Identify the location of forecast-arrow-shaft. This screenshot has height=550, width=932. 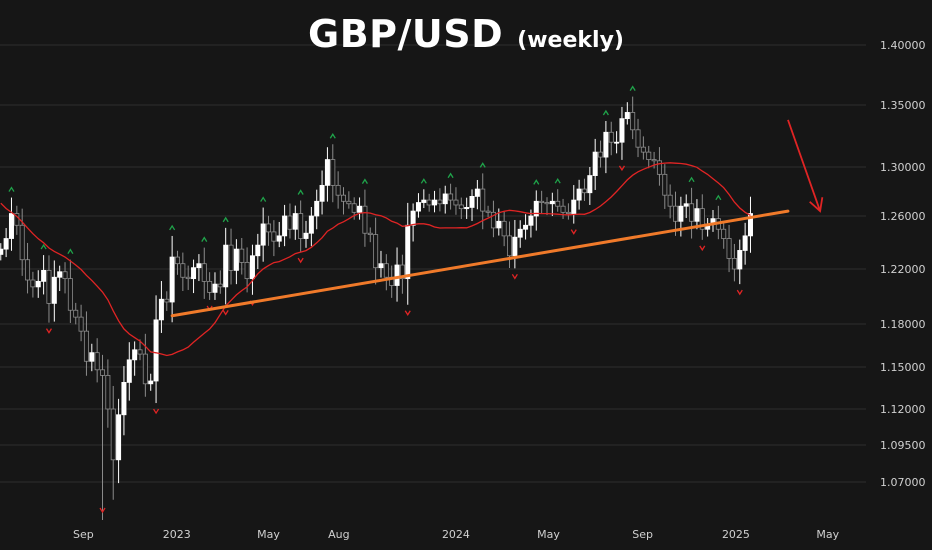
(804, 165).